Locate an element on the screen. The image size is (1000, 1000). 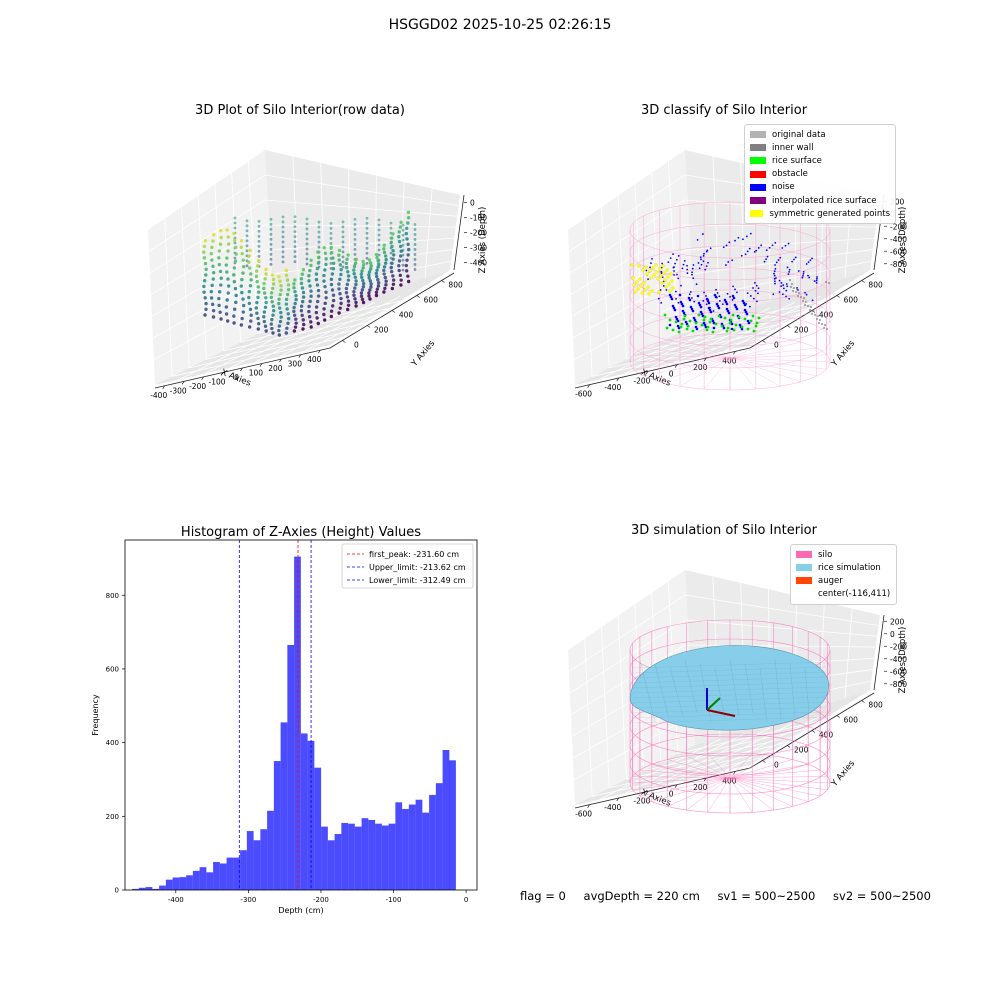
legend-label: first_peak: -231.60 cm is located at coordinates (414, 554).